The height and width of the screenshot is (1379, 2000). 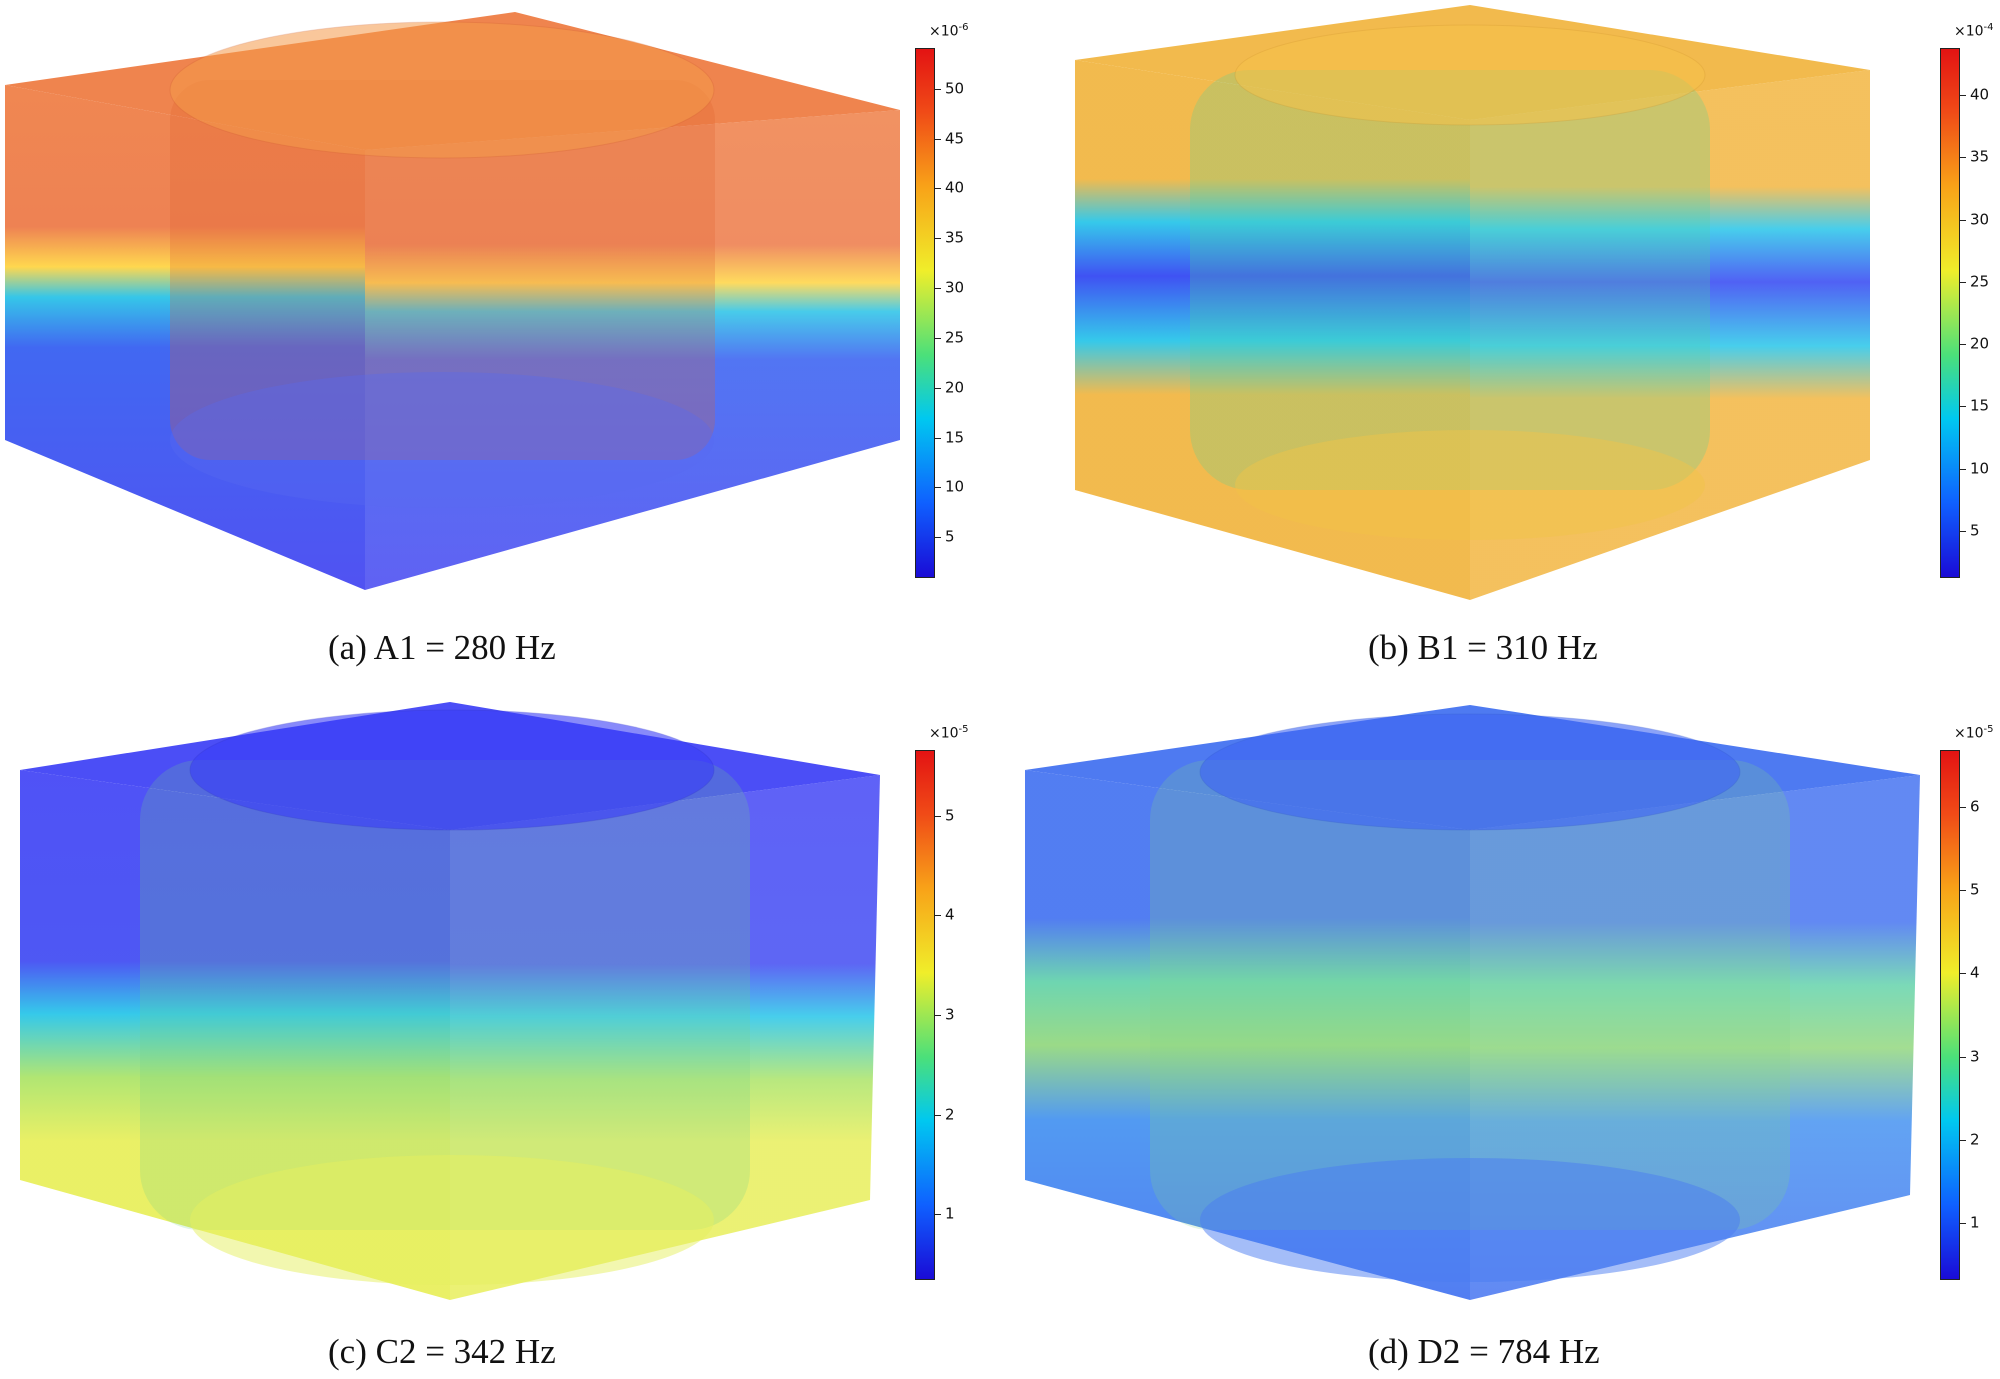 I want to click on panel-d-cylinder-bottom, so click(x=1470, y=1220).